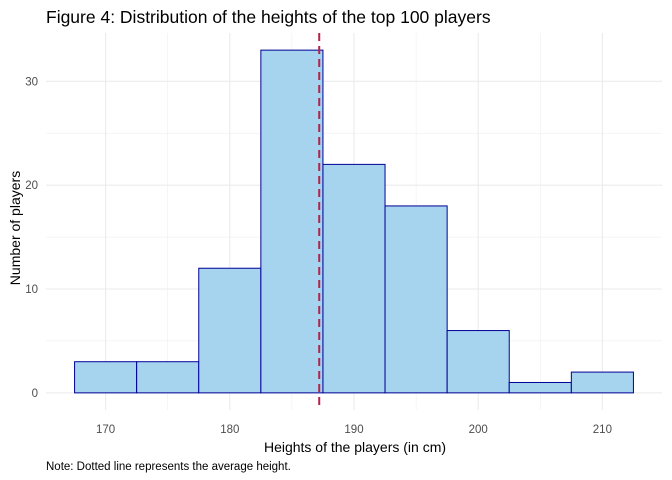  I want to click on y-tick-label: 0, so click(35, 394).